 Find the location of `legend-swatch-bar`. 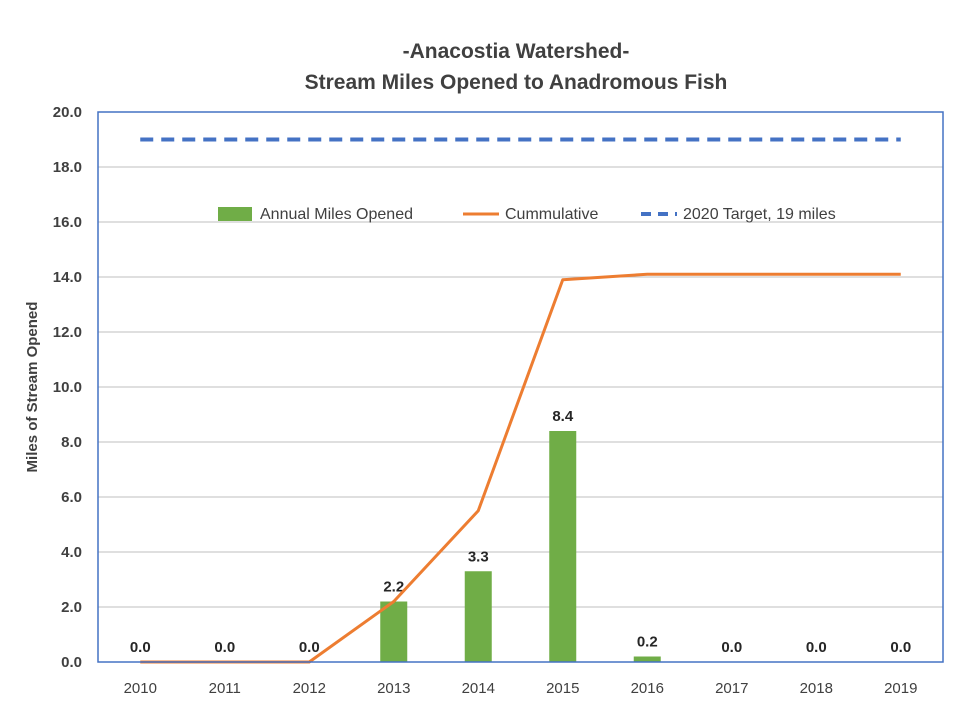

legend-swatch-bar is located at coordinates (235, 214).